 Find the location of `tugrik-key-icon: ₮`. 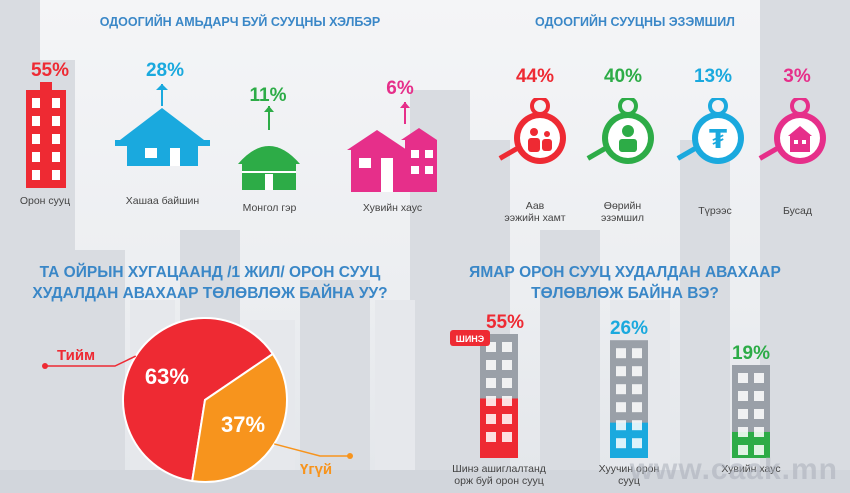

tugrik-key-icon: ₮ is located at coordinates (710, 131).